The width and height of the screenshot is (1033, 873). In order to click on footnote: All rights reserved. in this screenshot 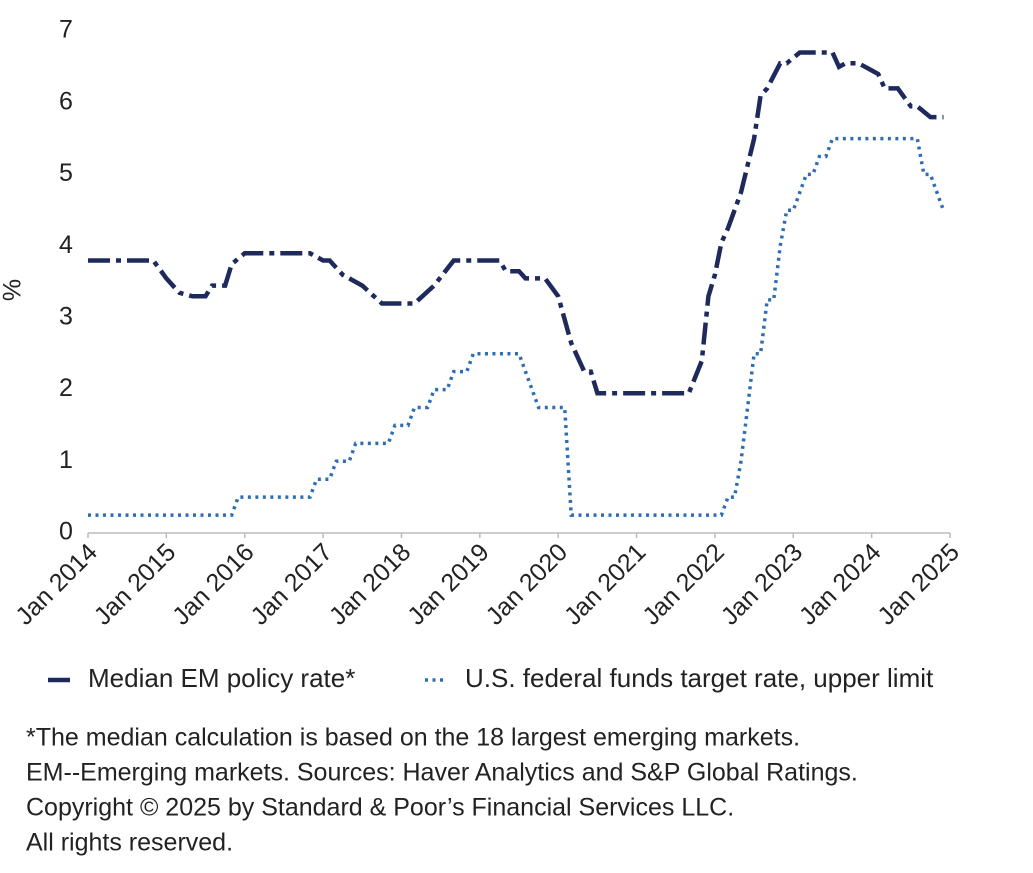, I will do `click(129, 843)`.